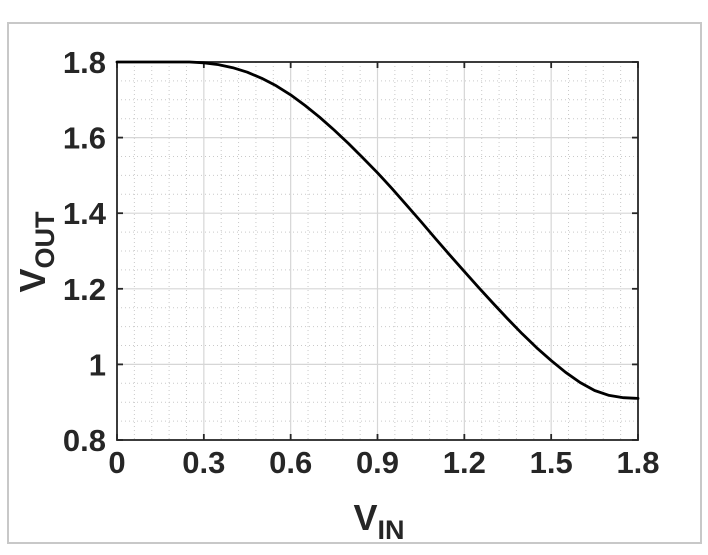  Describe the element at coordinates (84, 138) in the screenshot. I see `y-tick-label: 1.6` at that location.